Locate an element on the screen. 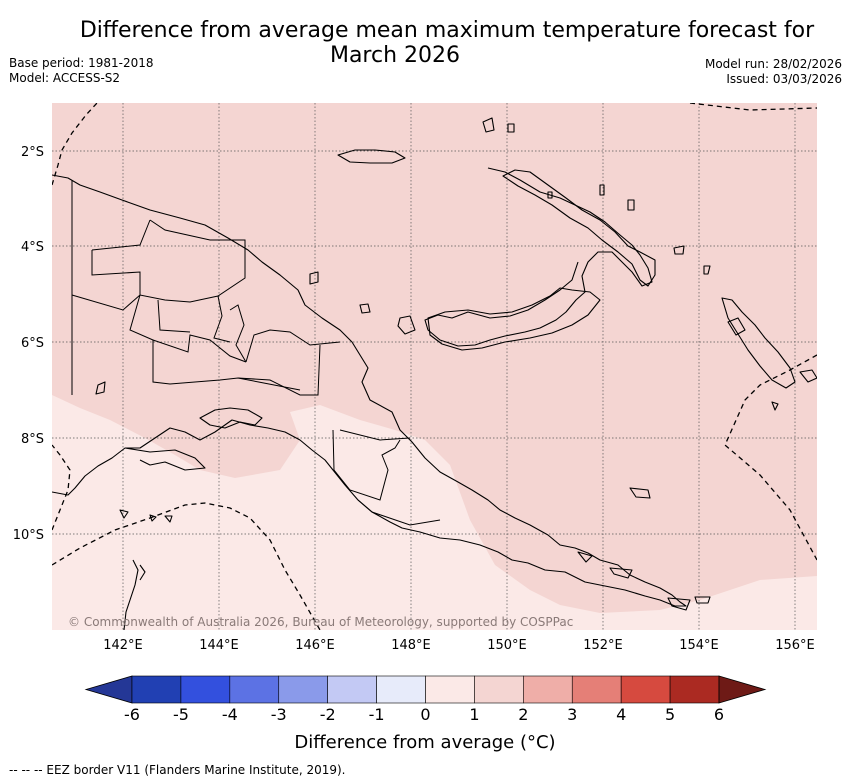  north-coast-east is located at coordinates (538, 257).